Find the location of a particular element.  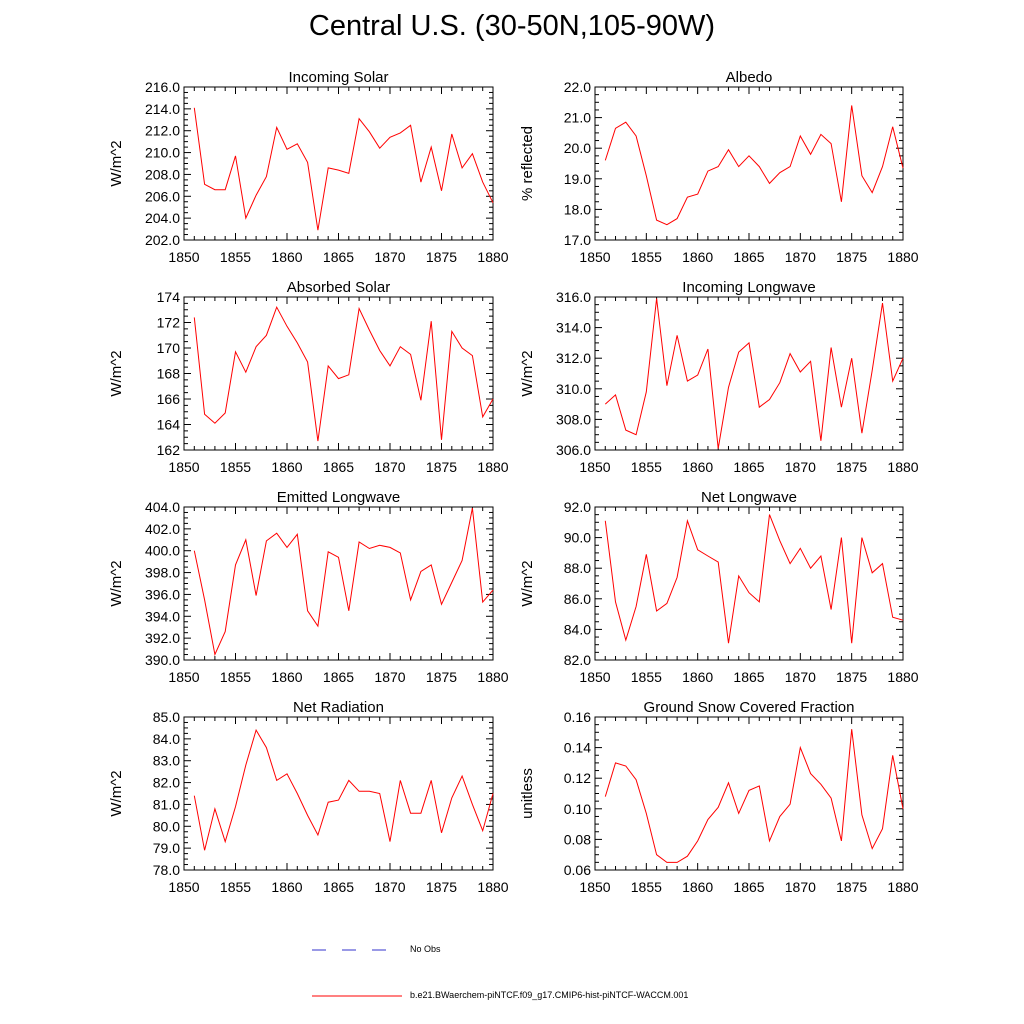

y-tick-label: 86.0 is located at coordinates (577, 599).